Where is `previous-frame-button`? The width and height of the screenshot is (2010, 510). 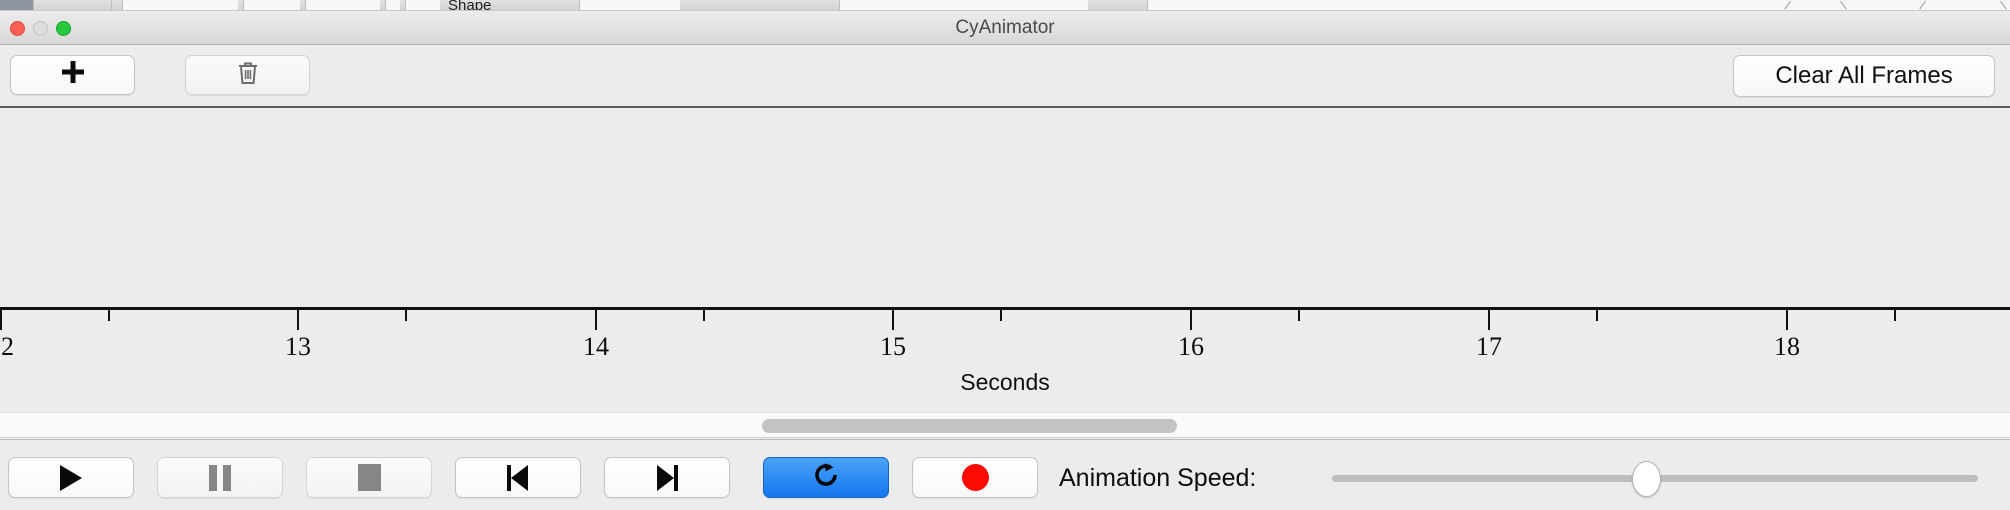
previous-frame-button is located at coordinates (518, 477).